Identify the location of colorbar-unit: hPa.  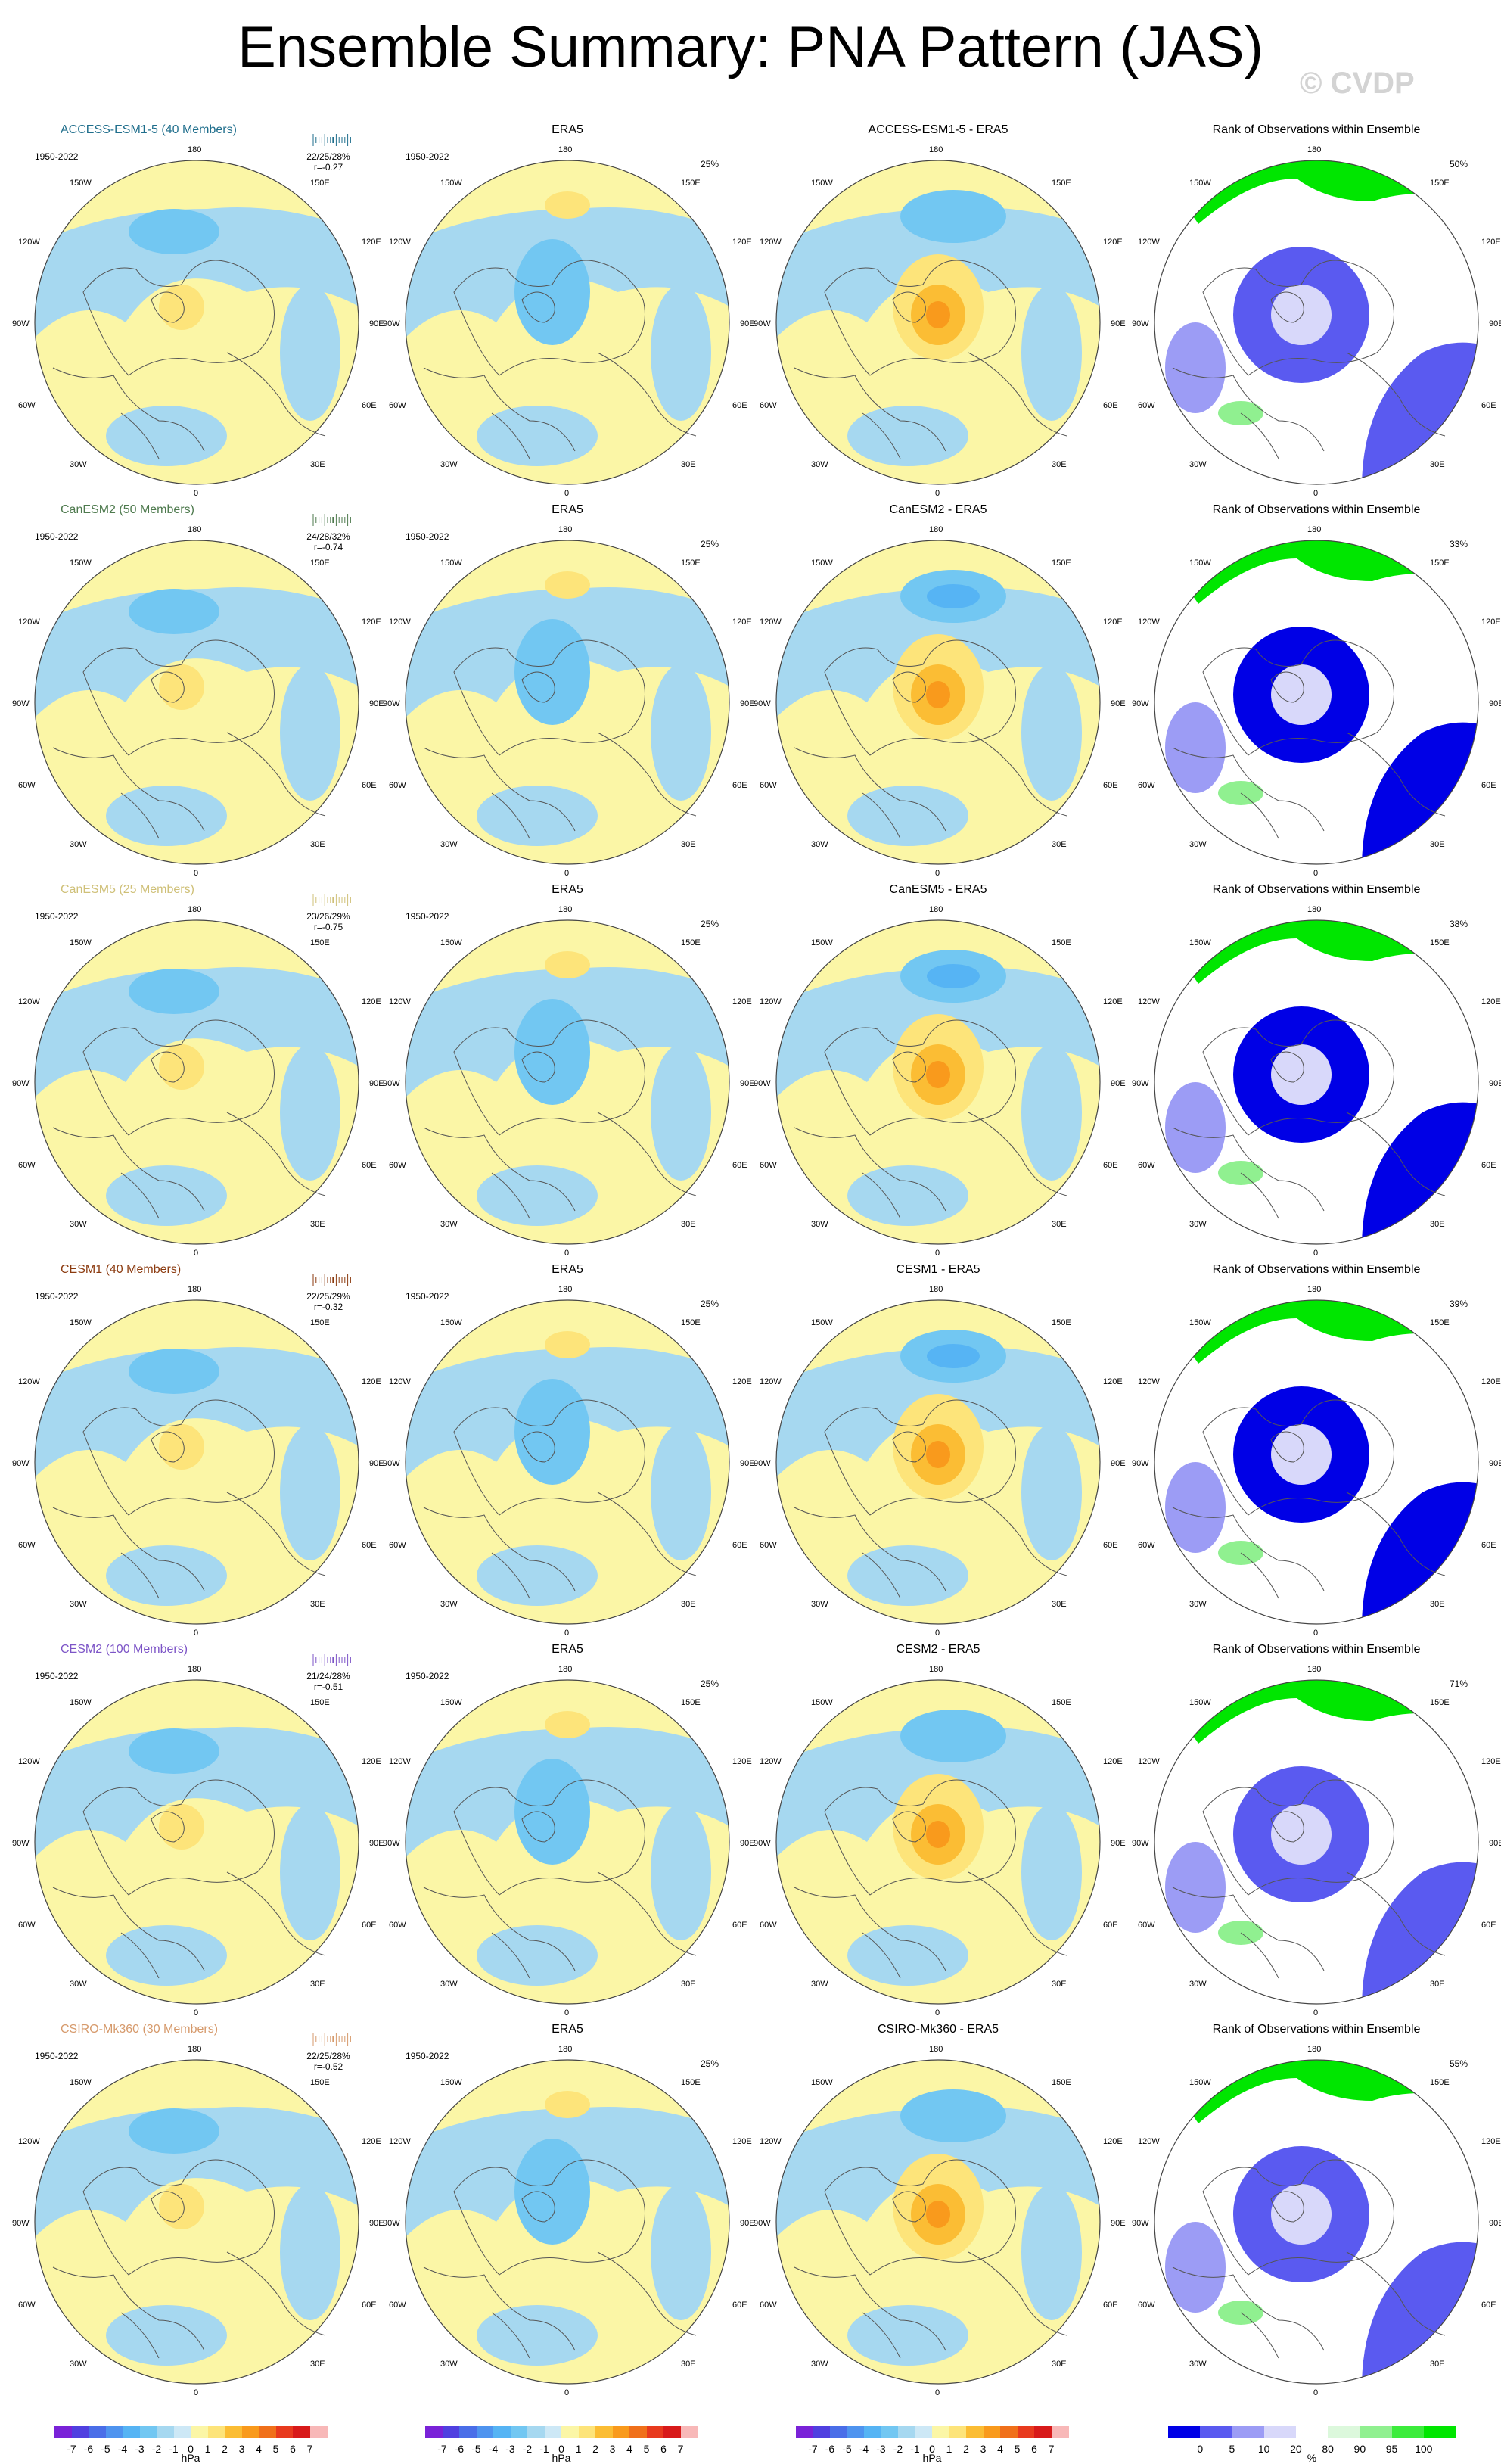
(190, 2458).